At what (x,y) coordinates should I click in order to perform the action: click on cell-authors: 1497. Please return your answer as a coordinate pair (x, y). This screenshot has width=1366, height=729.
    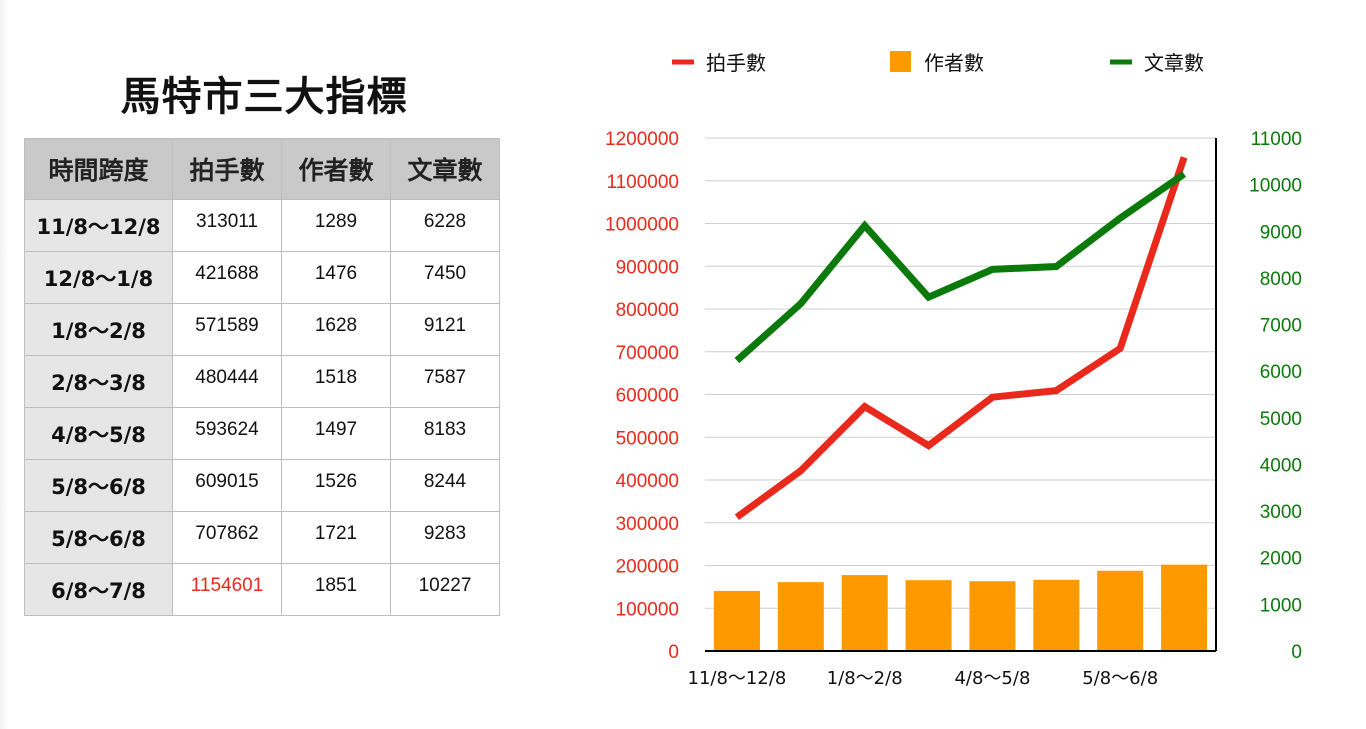
    Looking at the image, I should click on (336, 433).